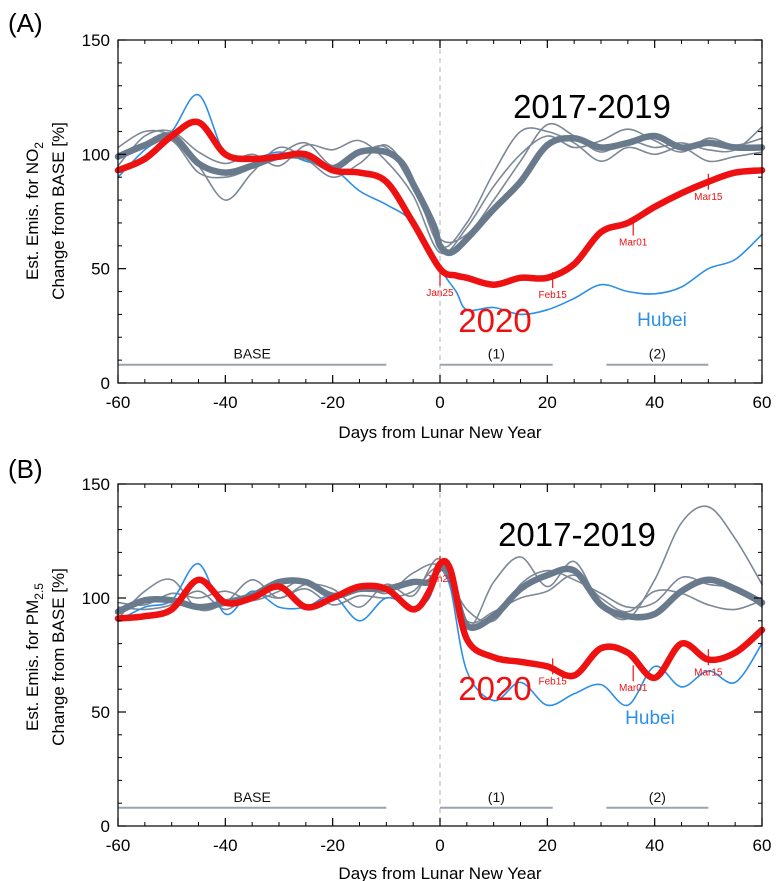 This screenshot has height=881, width=778. Describe the element at coordinates (32, 665) in the screenshot. I see `y-axis-label-main: Est. Emis. for PM` at that location.